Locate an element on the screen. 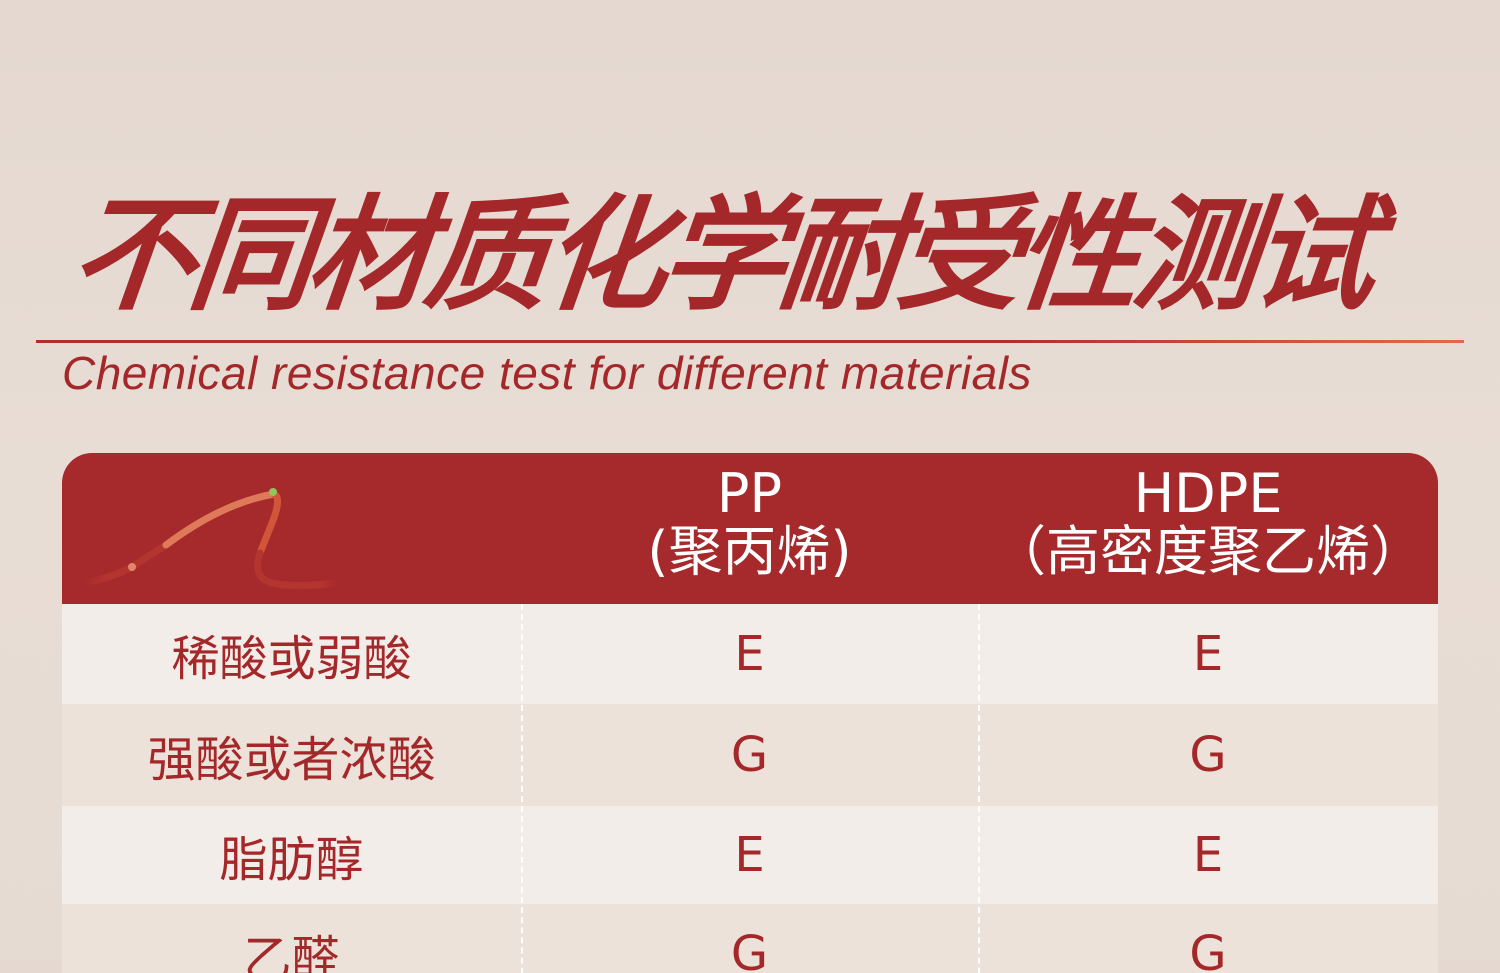 Image resolution: width=1500 pixels, height=973 pixels. table-row: 脂肪醇 E E is located at coordinates (750, 855).